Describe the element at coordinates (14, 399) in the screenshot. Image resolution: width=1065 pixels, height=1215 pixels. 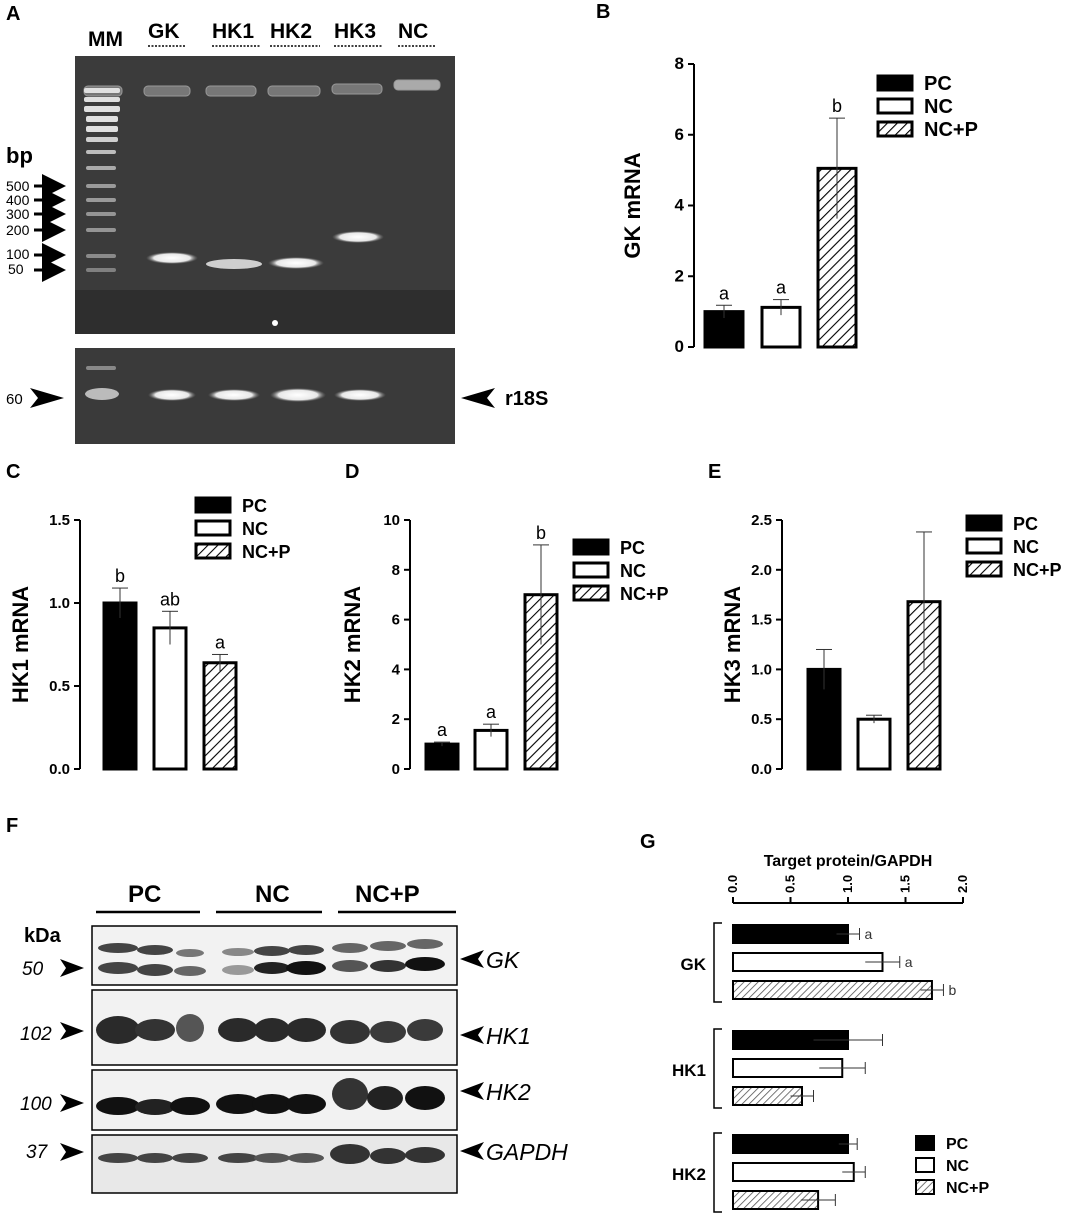
I see `r18s-marker-label: 60` at that location.